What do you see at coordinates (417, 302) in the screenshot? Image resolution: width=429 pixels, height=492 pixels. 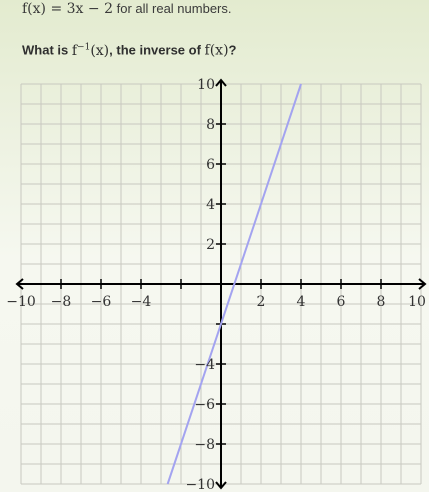 I see `x-tick-label: 10` at bounding box center [417, 302].